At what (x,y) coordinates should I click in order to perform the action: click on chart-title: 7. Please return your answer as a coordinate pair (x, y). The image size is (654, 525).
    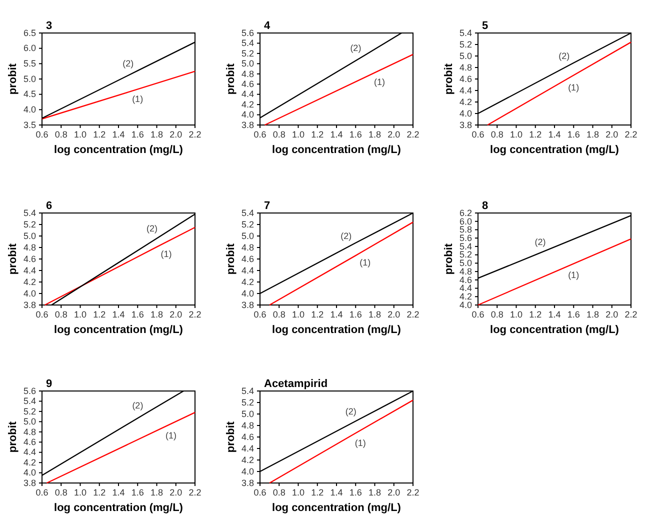
    Looking at the image, I should click on (267, 206).